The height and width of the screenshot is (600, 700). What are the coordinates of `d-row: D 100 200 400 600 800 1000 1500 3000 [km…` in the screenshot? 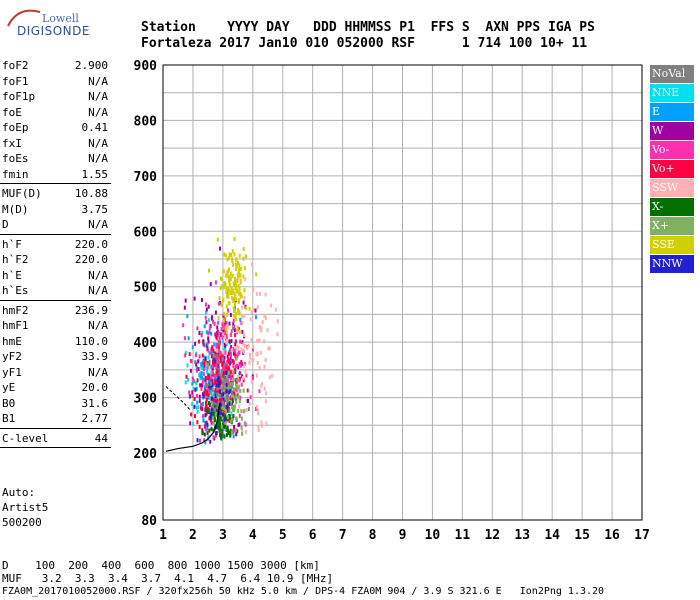 It's located at (161, 565).